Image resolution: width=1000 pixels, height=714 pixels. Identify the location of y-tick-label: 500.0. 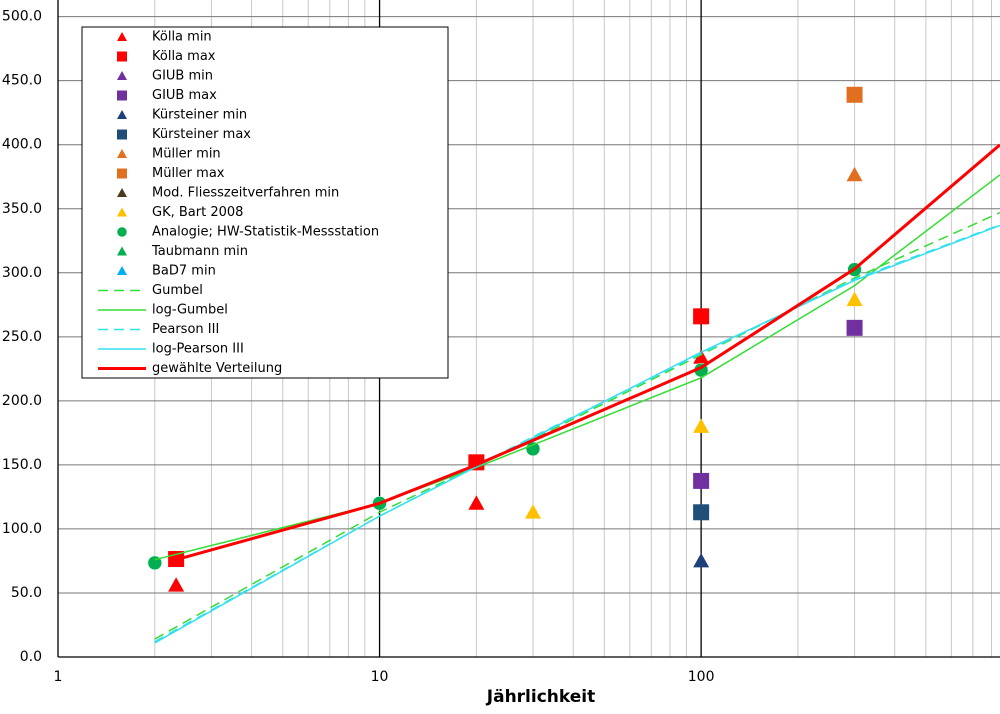
(22, 17).